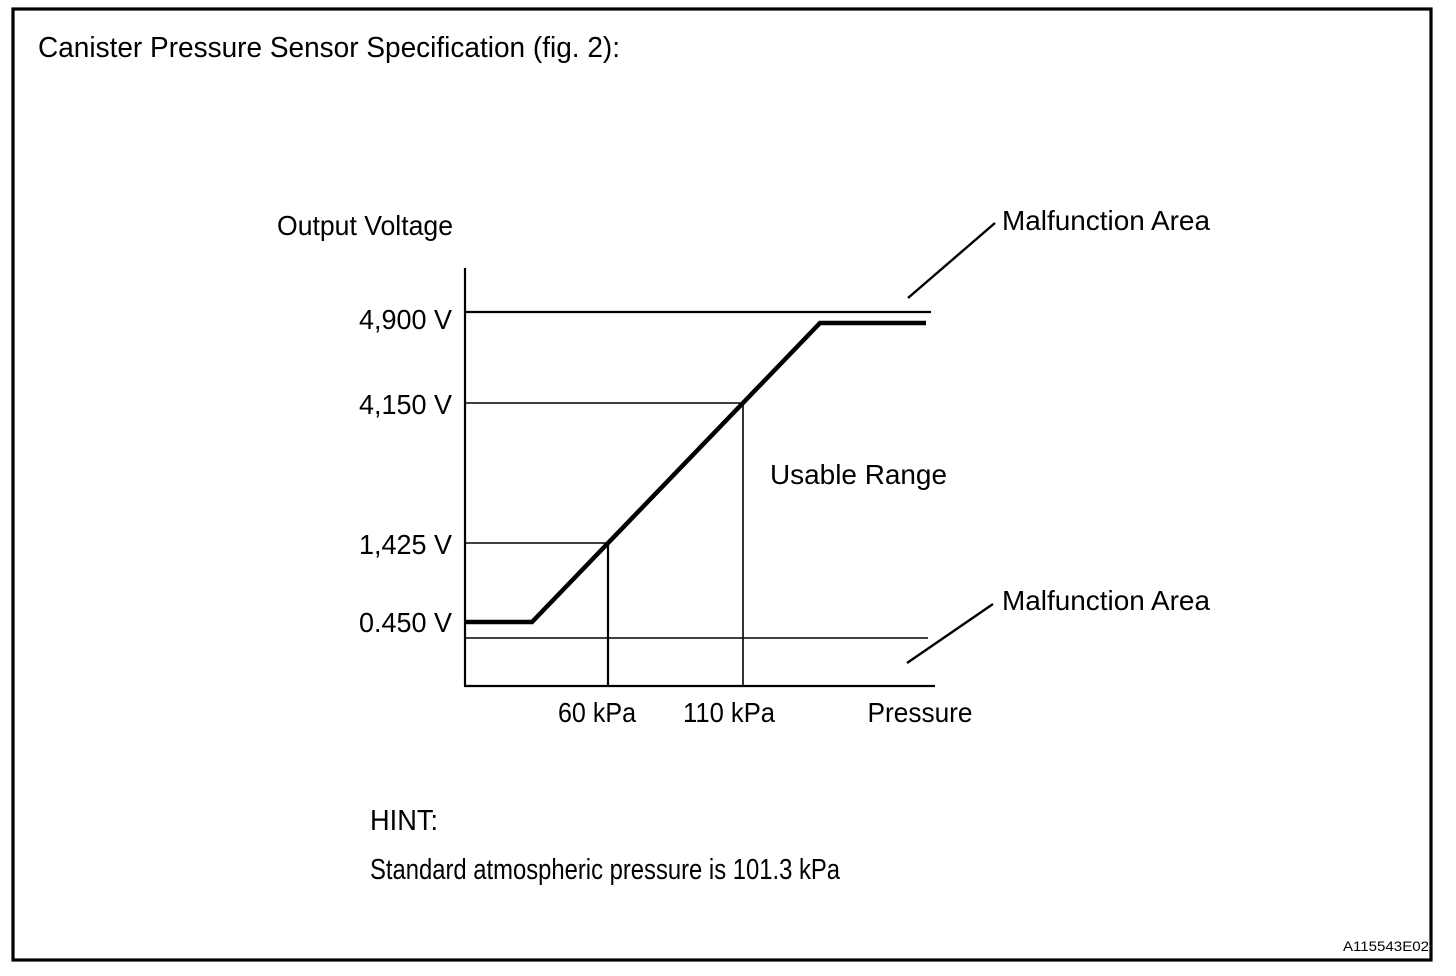 The image size is (1456, 976). Describe the element at coordinates (950, 633) in the screenshot. I see `malfunction-callout-bottom-line` at that location.